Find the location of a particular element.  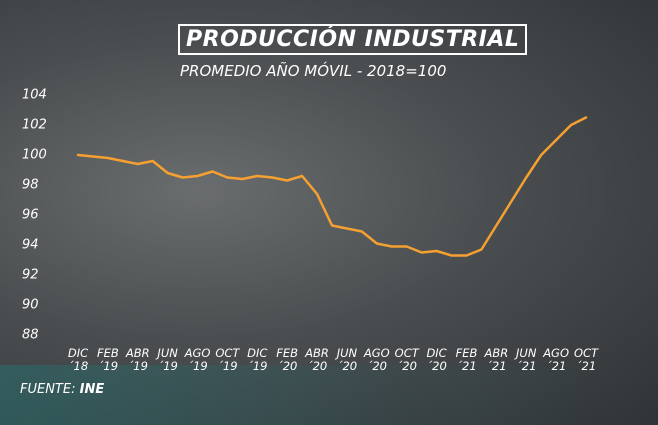

x-tick-label: JUN ´19 is located at coordinates (167, 359).